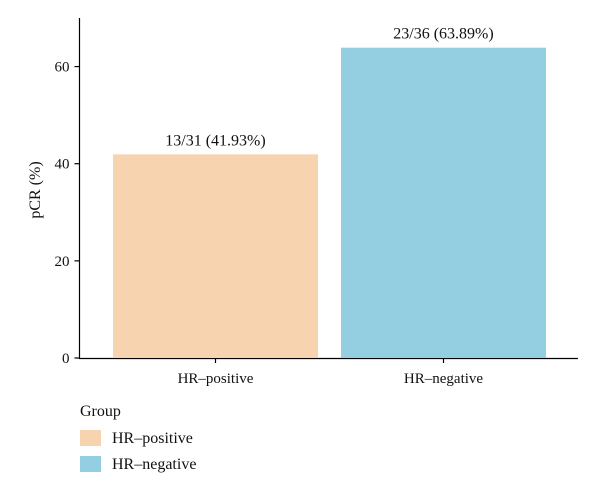 This screenshot has width=600, height=498. What do you see at coordinates (35, 189) in the screenshot?
I see `y-axis-title: pCR (%)` at bounding box center [35, 189].